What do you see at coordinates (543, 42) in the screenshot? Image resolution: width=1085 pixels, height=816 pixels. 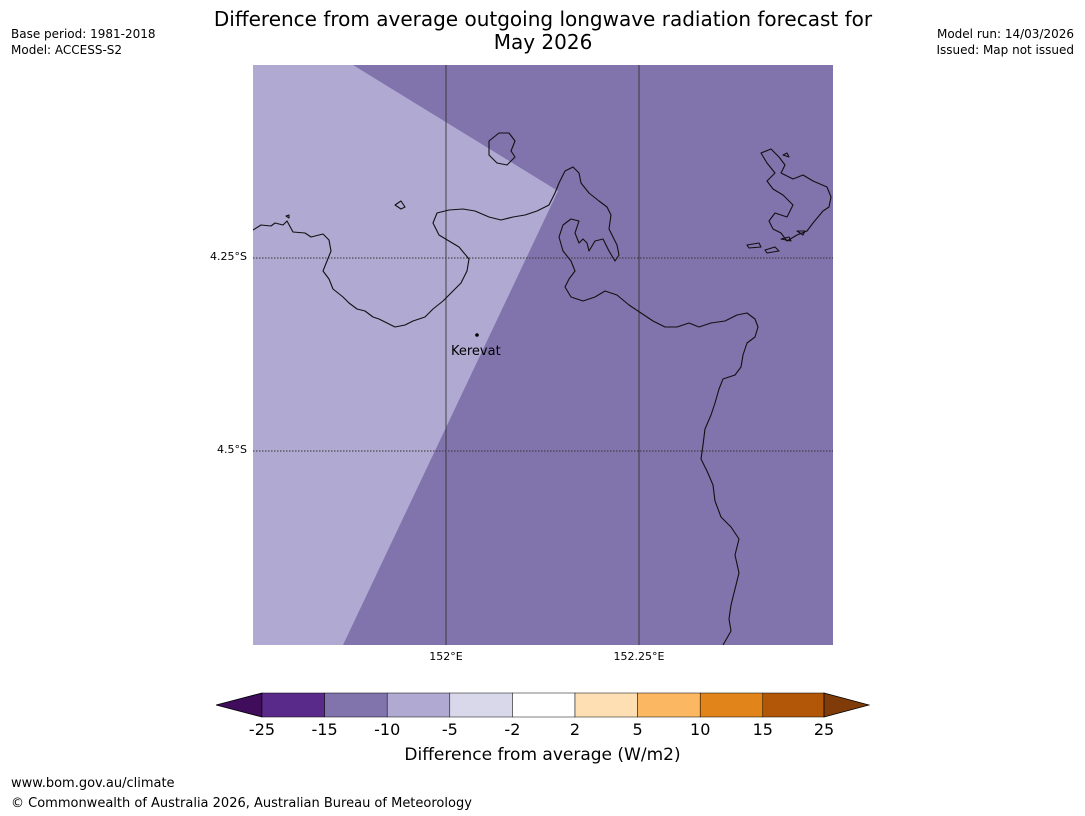 I see `title-line-2: May 2026` at bounding box center [543, 42].